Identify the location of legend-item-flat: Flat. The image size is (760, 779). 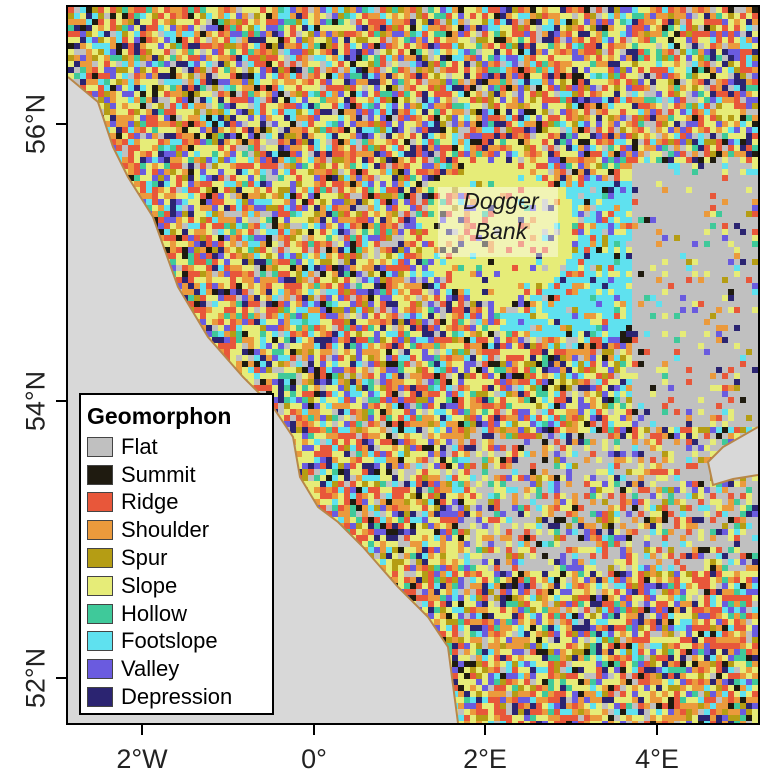
(179, 447).